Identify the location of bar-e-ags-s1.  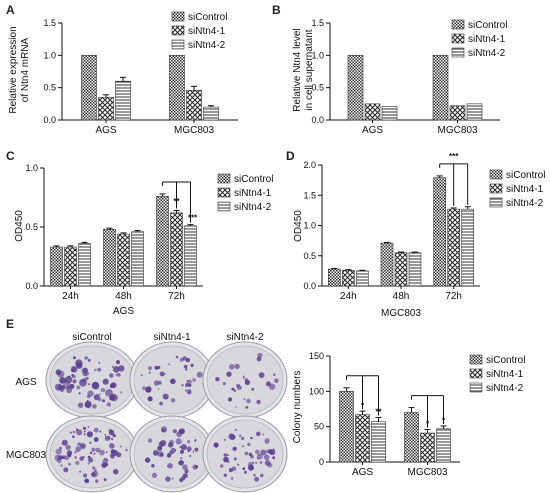
(346, 427).